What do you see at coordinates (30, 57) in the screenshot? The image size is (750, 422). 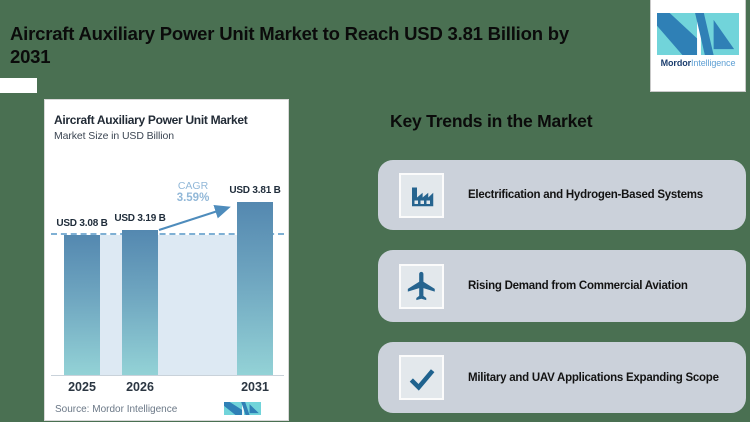 I see `page-title-line2: 2031` at bounding box center [30, 57].